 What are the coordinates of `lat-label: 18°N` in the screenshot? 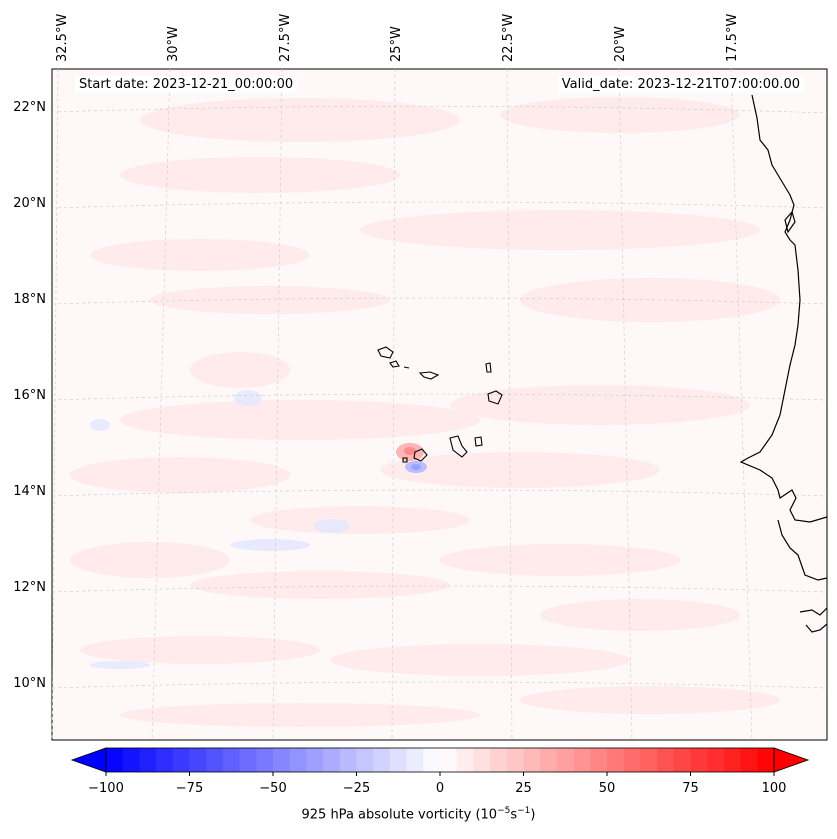 It's located at (29, 299).